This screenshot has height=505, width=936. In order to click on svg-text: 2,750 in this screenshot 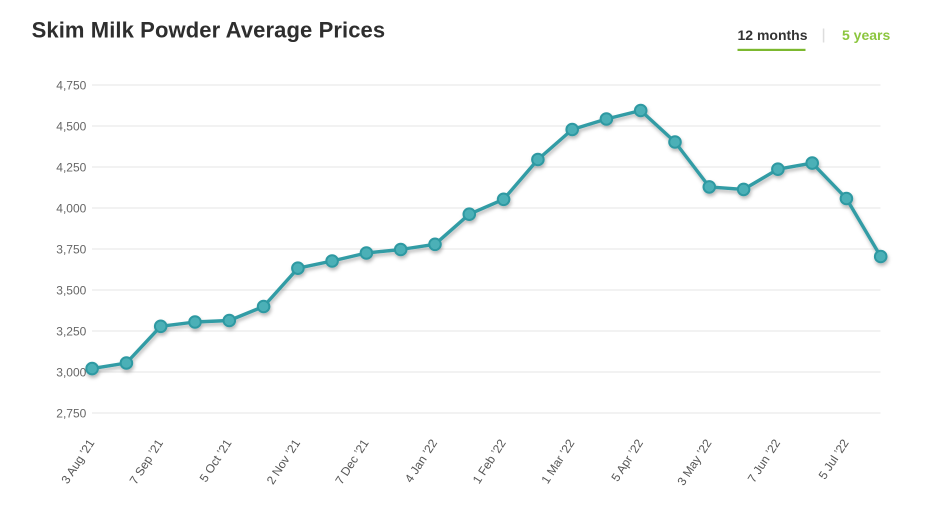, I will do `click(71, 414)`.